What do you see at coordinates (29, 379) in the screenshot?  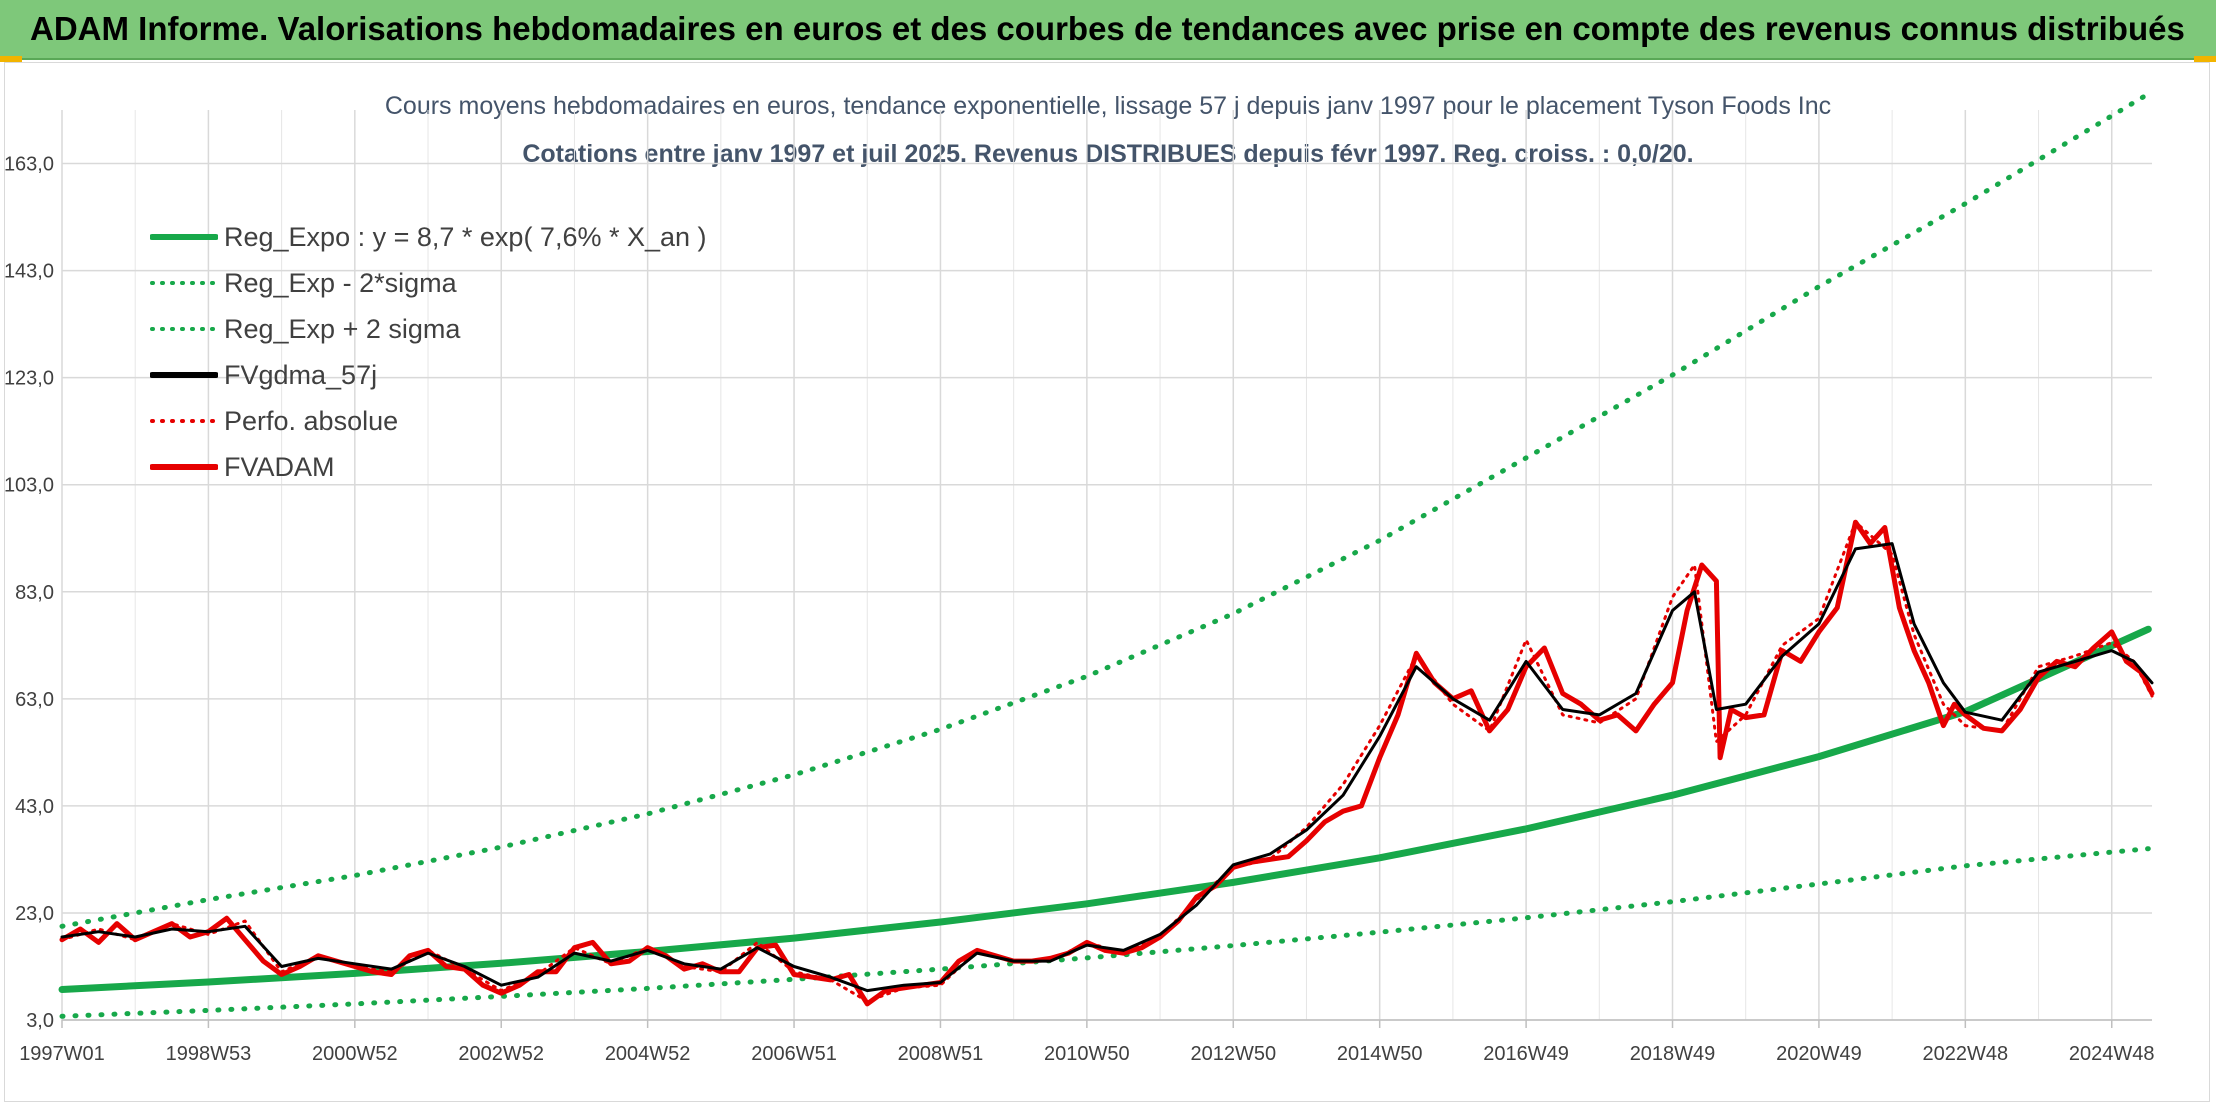 I see `y-tick-label: 123,0` at bounding box center [29, 379].